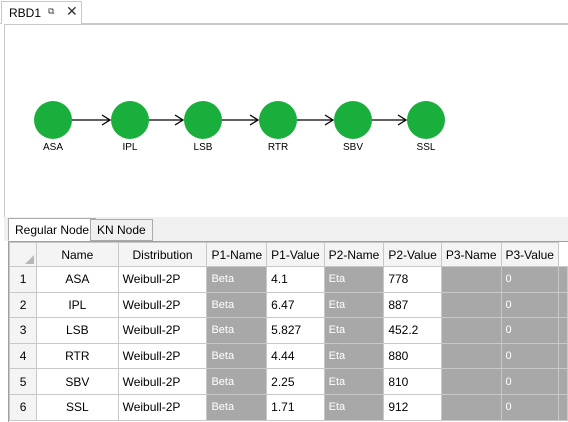  I want to click on cell-name: ASA, so click(77, 279).